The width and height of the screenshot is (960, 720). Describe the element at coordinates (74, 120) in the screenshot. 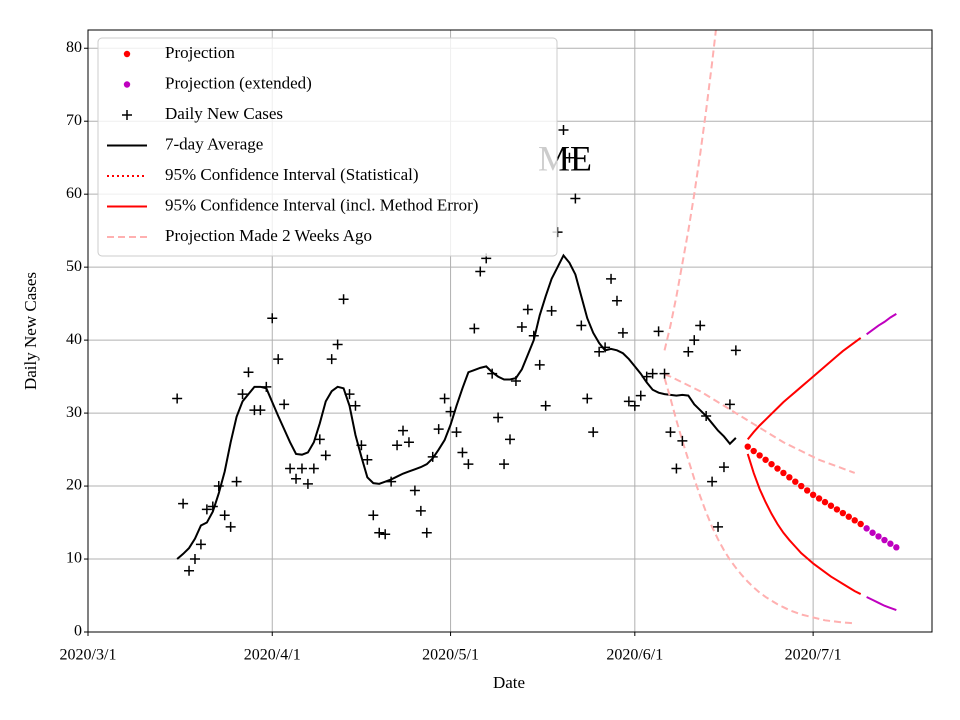

I see `y-tick-label: 70` at that location.